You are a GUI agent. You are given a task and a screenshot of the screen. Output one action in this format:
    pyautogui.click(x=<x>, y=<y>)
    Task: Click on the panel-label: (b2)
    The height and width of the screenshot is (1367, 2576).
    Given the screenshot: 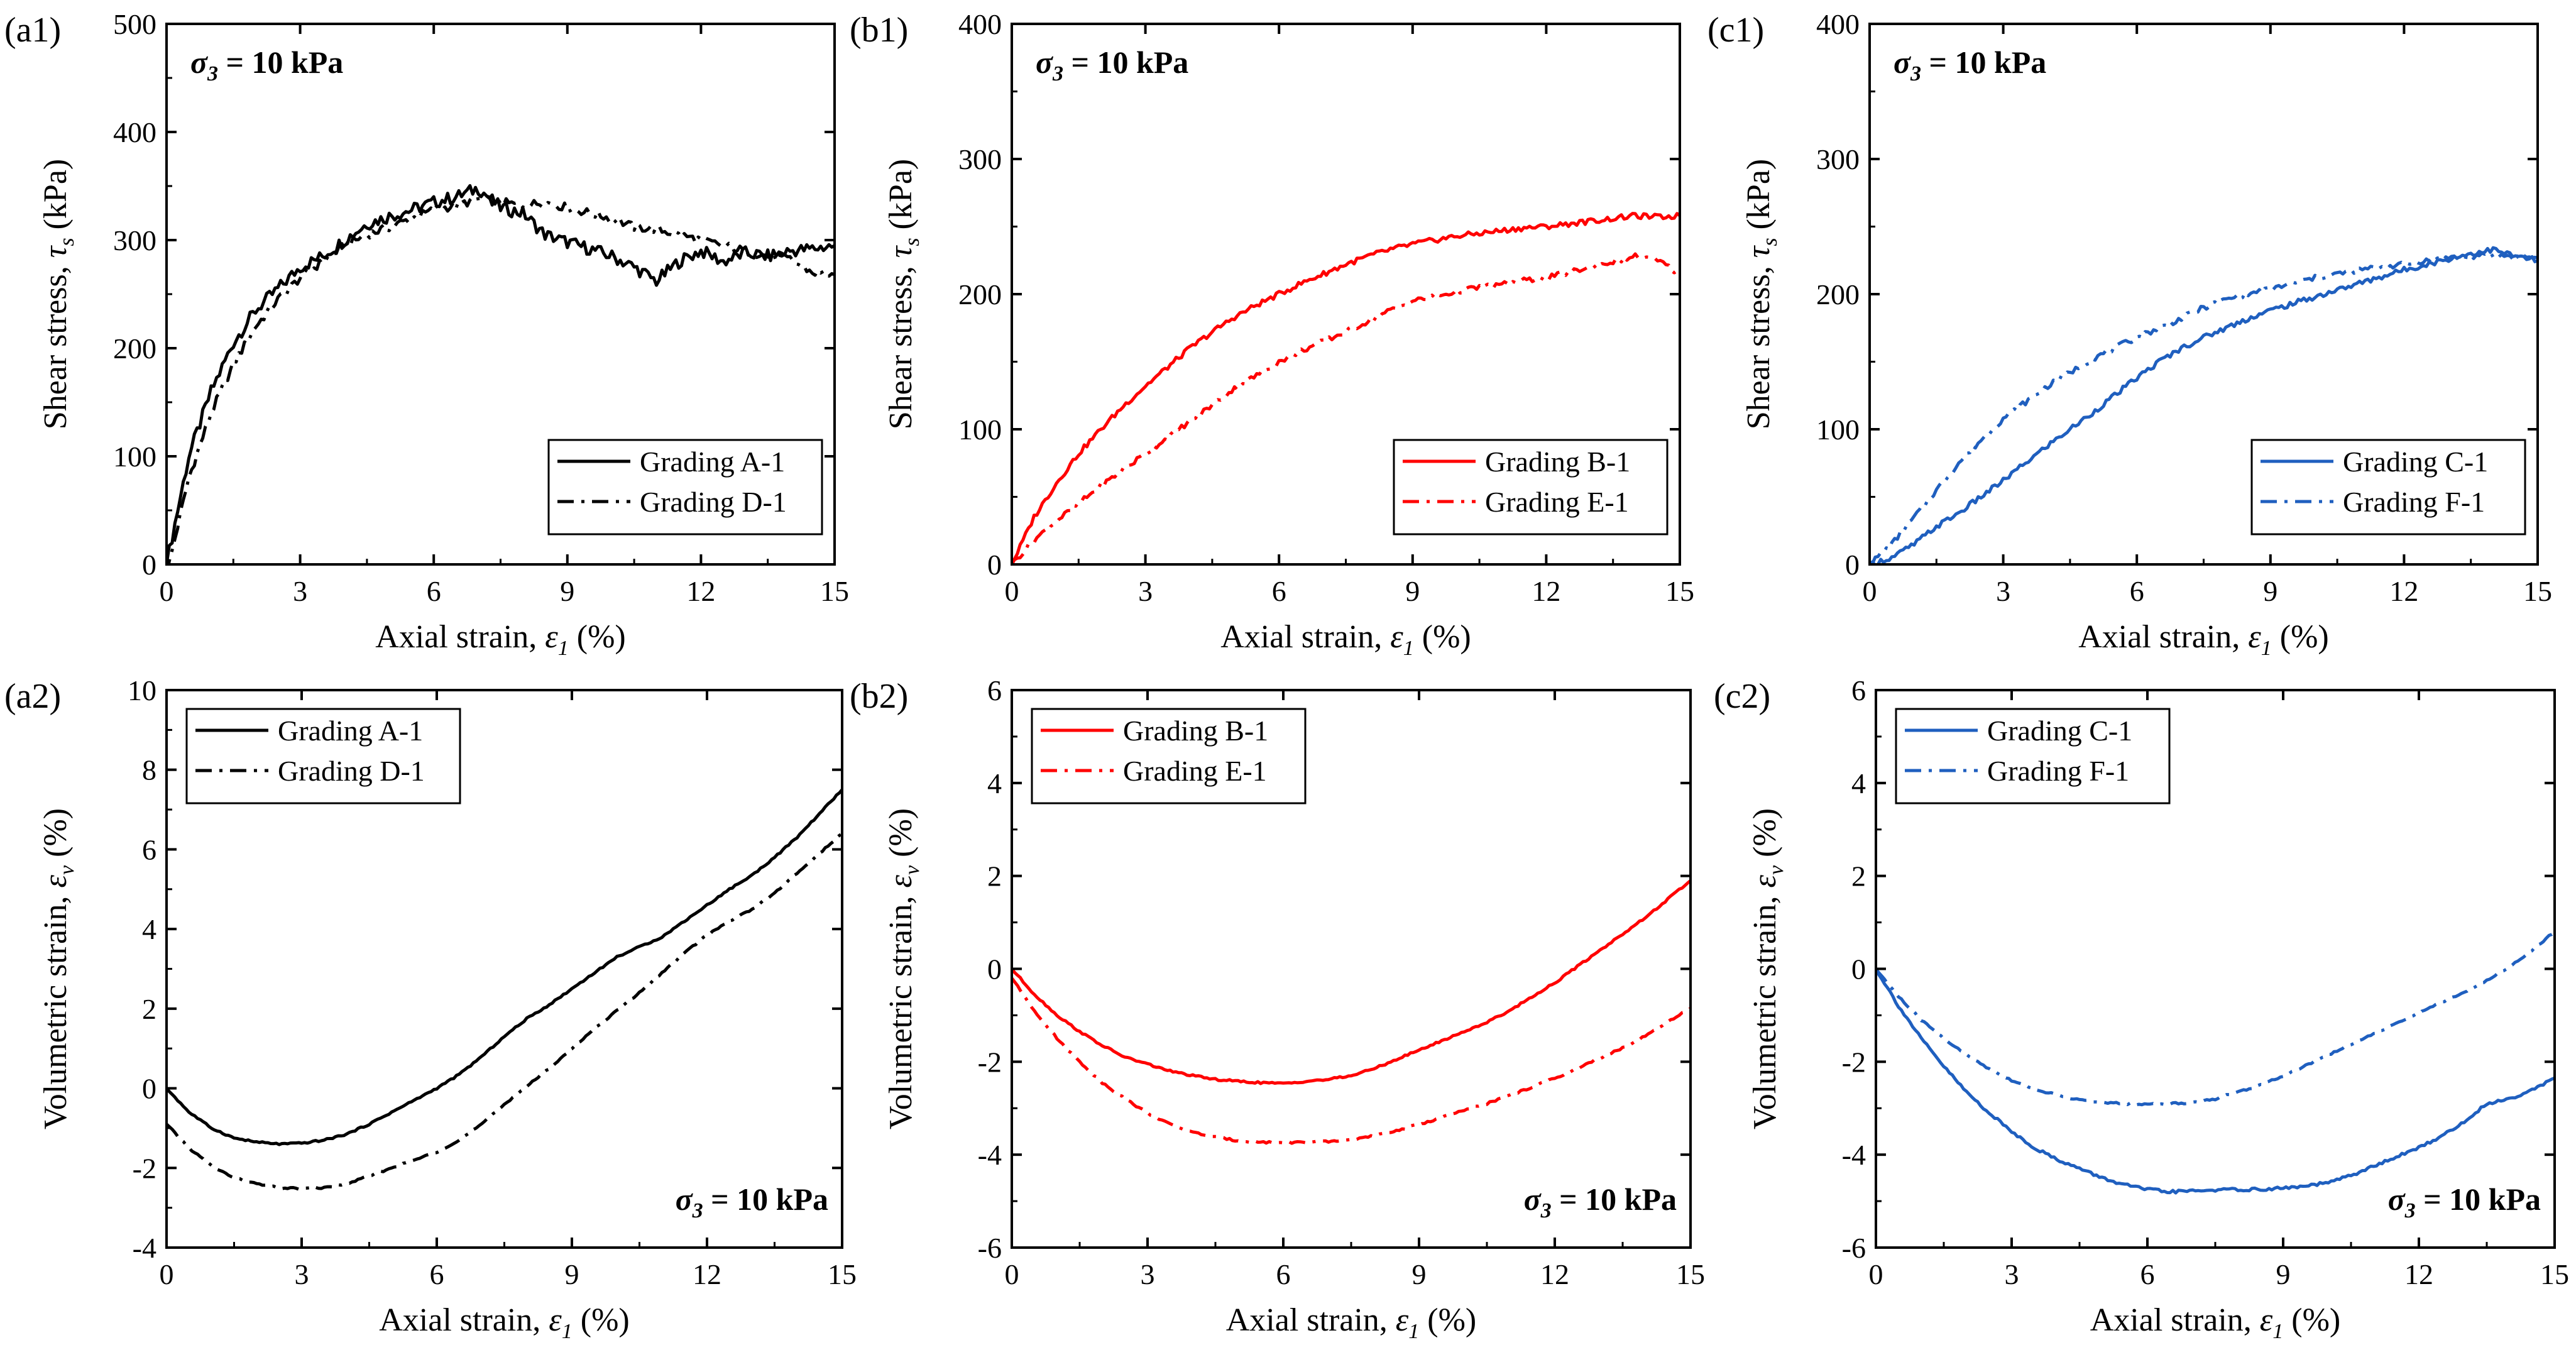 What is the action you would take?
    pyautogui.click(x=879, y=696)
    